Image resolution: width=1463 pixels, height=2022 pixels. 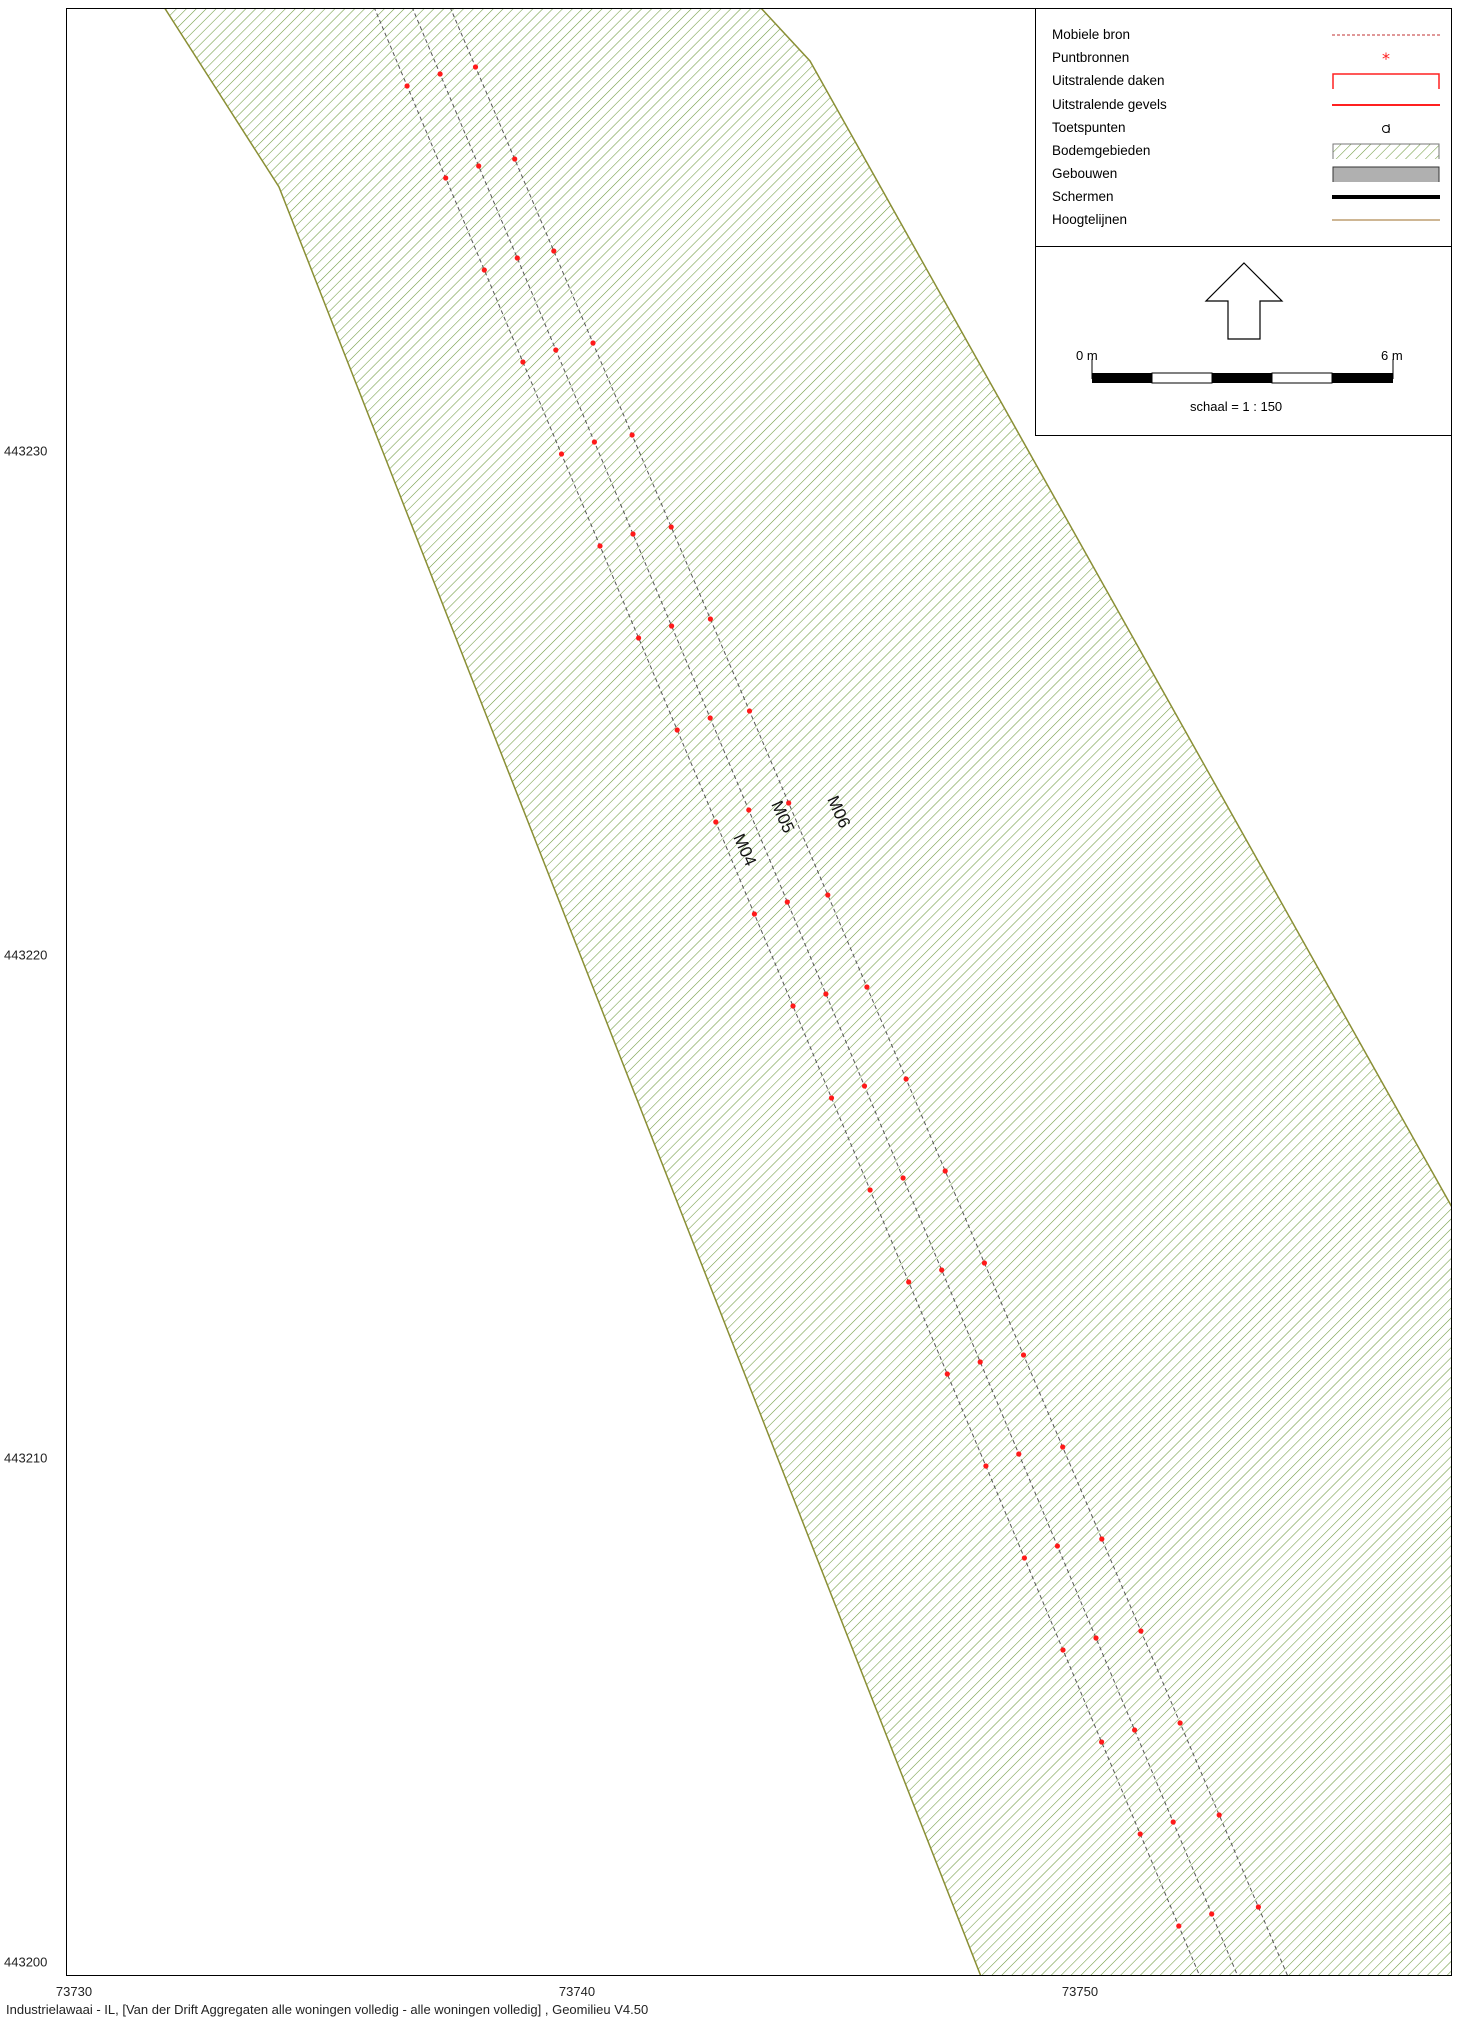 What do you see at coordinates (26, 1962) in the screenshot?
I see `y-label-443200: 443200` at bounding box center [26, 1962].